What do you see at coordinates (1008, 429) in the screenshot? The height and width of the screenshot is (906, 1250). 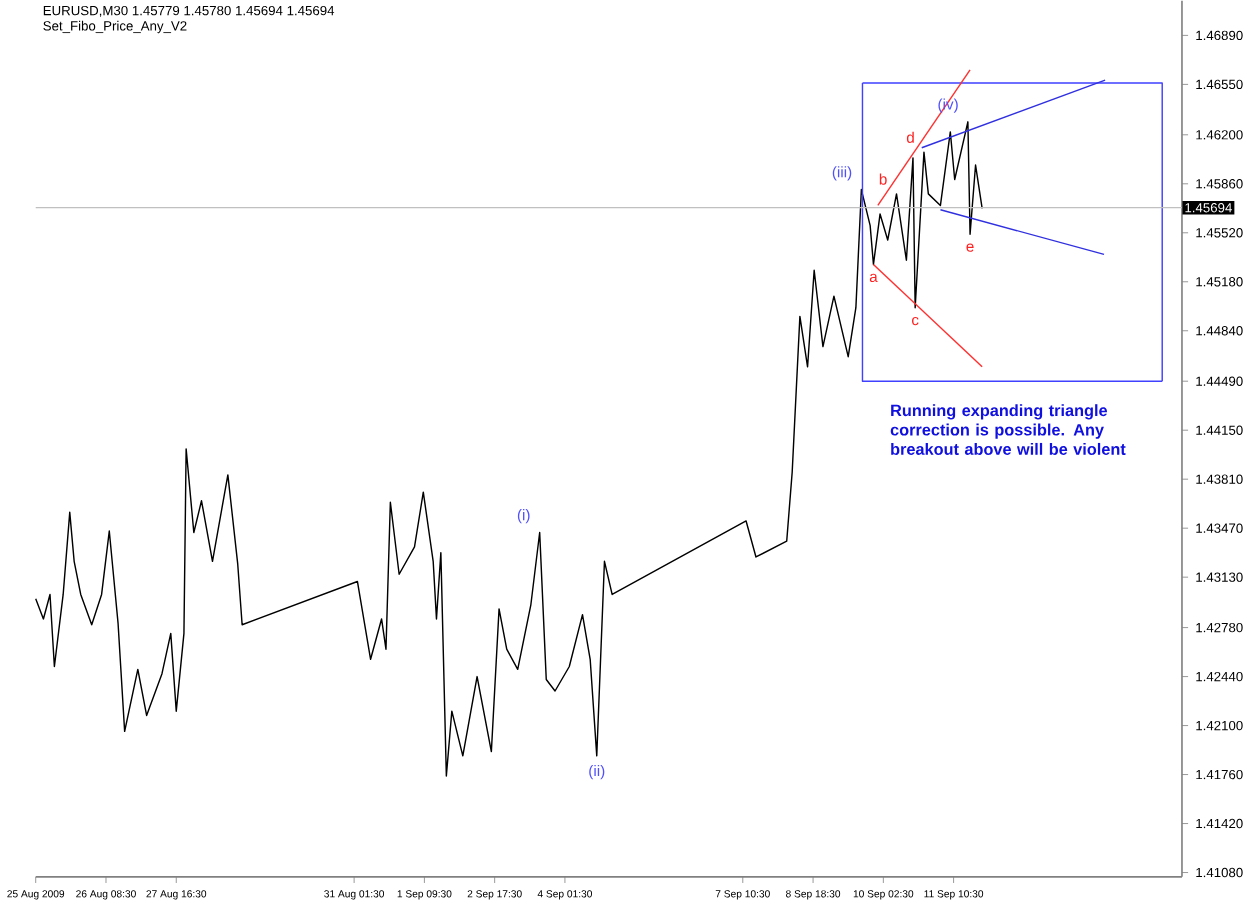 I see `annotation: Running expanding triangle correction is possible. Any breakout above will be violent` at bounding box center [1008, 429].